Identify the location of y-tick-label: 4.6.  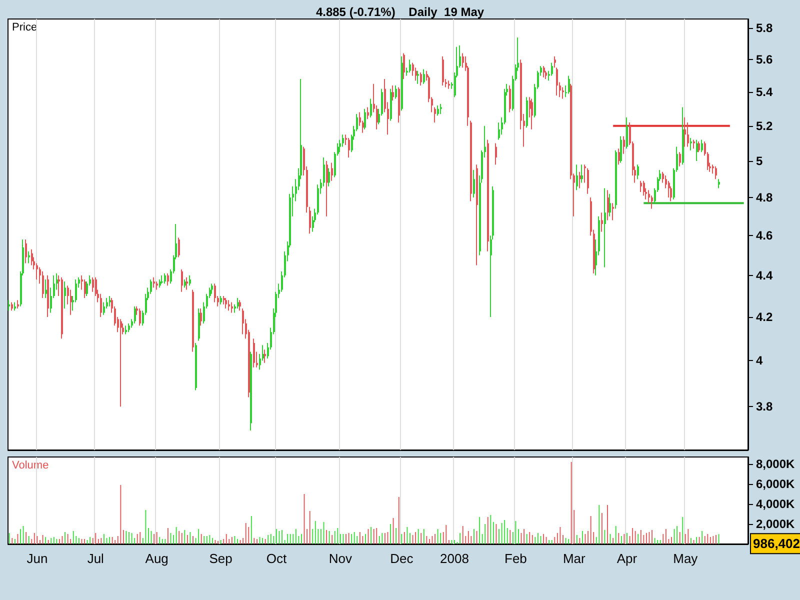
(765, 235).